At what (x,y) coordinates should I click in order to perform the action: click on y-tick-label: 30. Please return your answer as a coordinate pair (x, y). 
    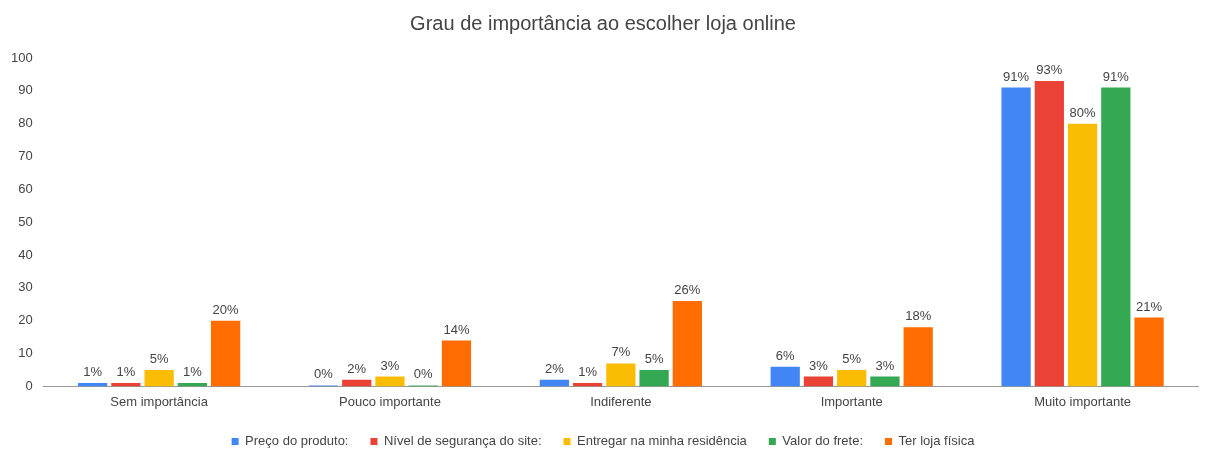
    Looking at the image, I should click on (25, 287).